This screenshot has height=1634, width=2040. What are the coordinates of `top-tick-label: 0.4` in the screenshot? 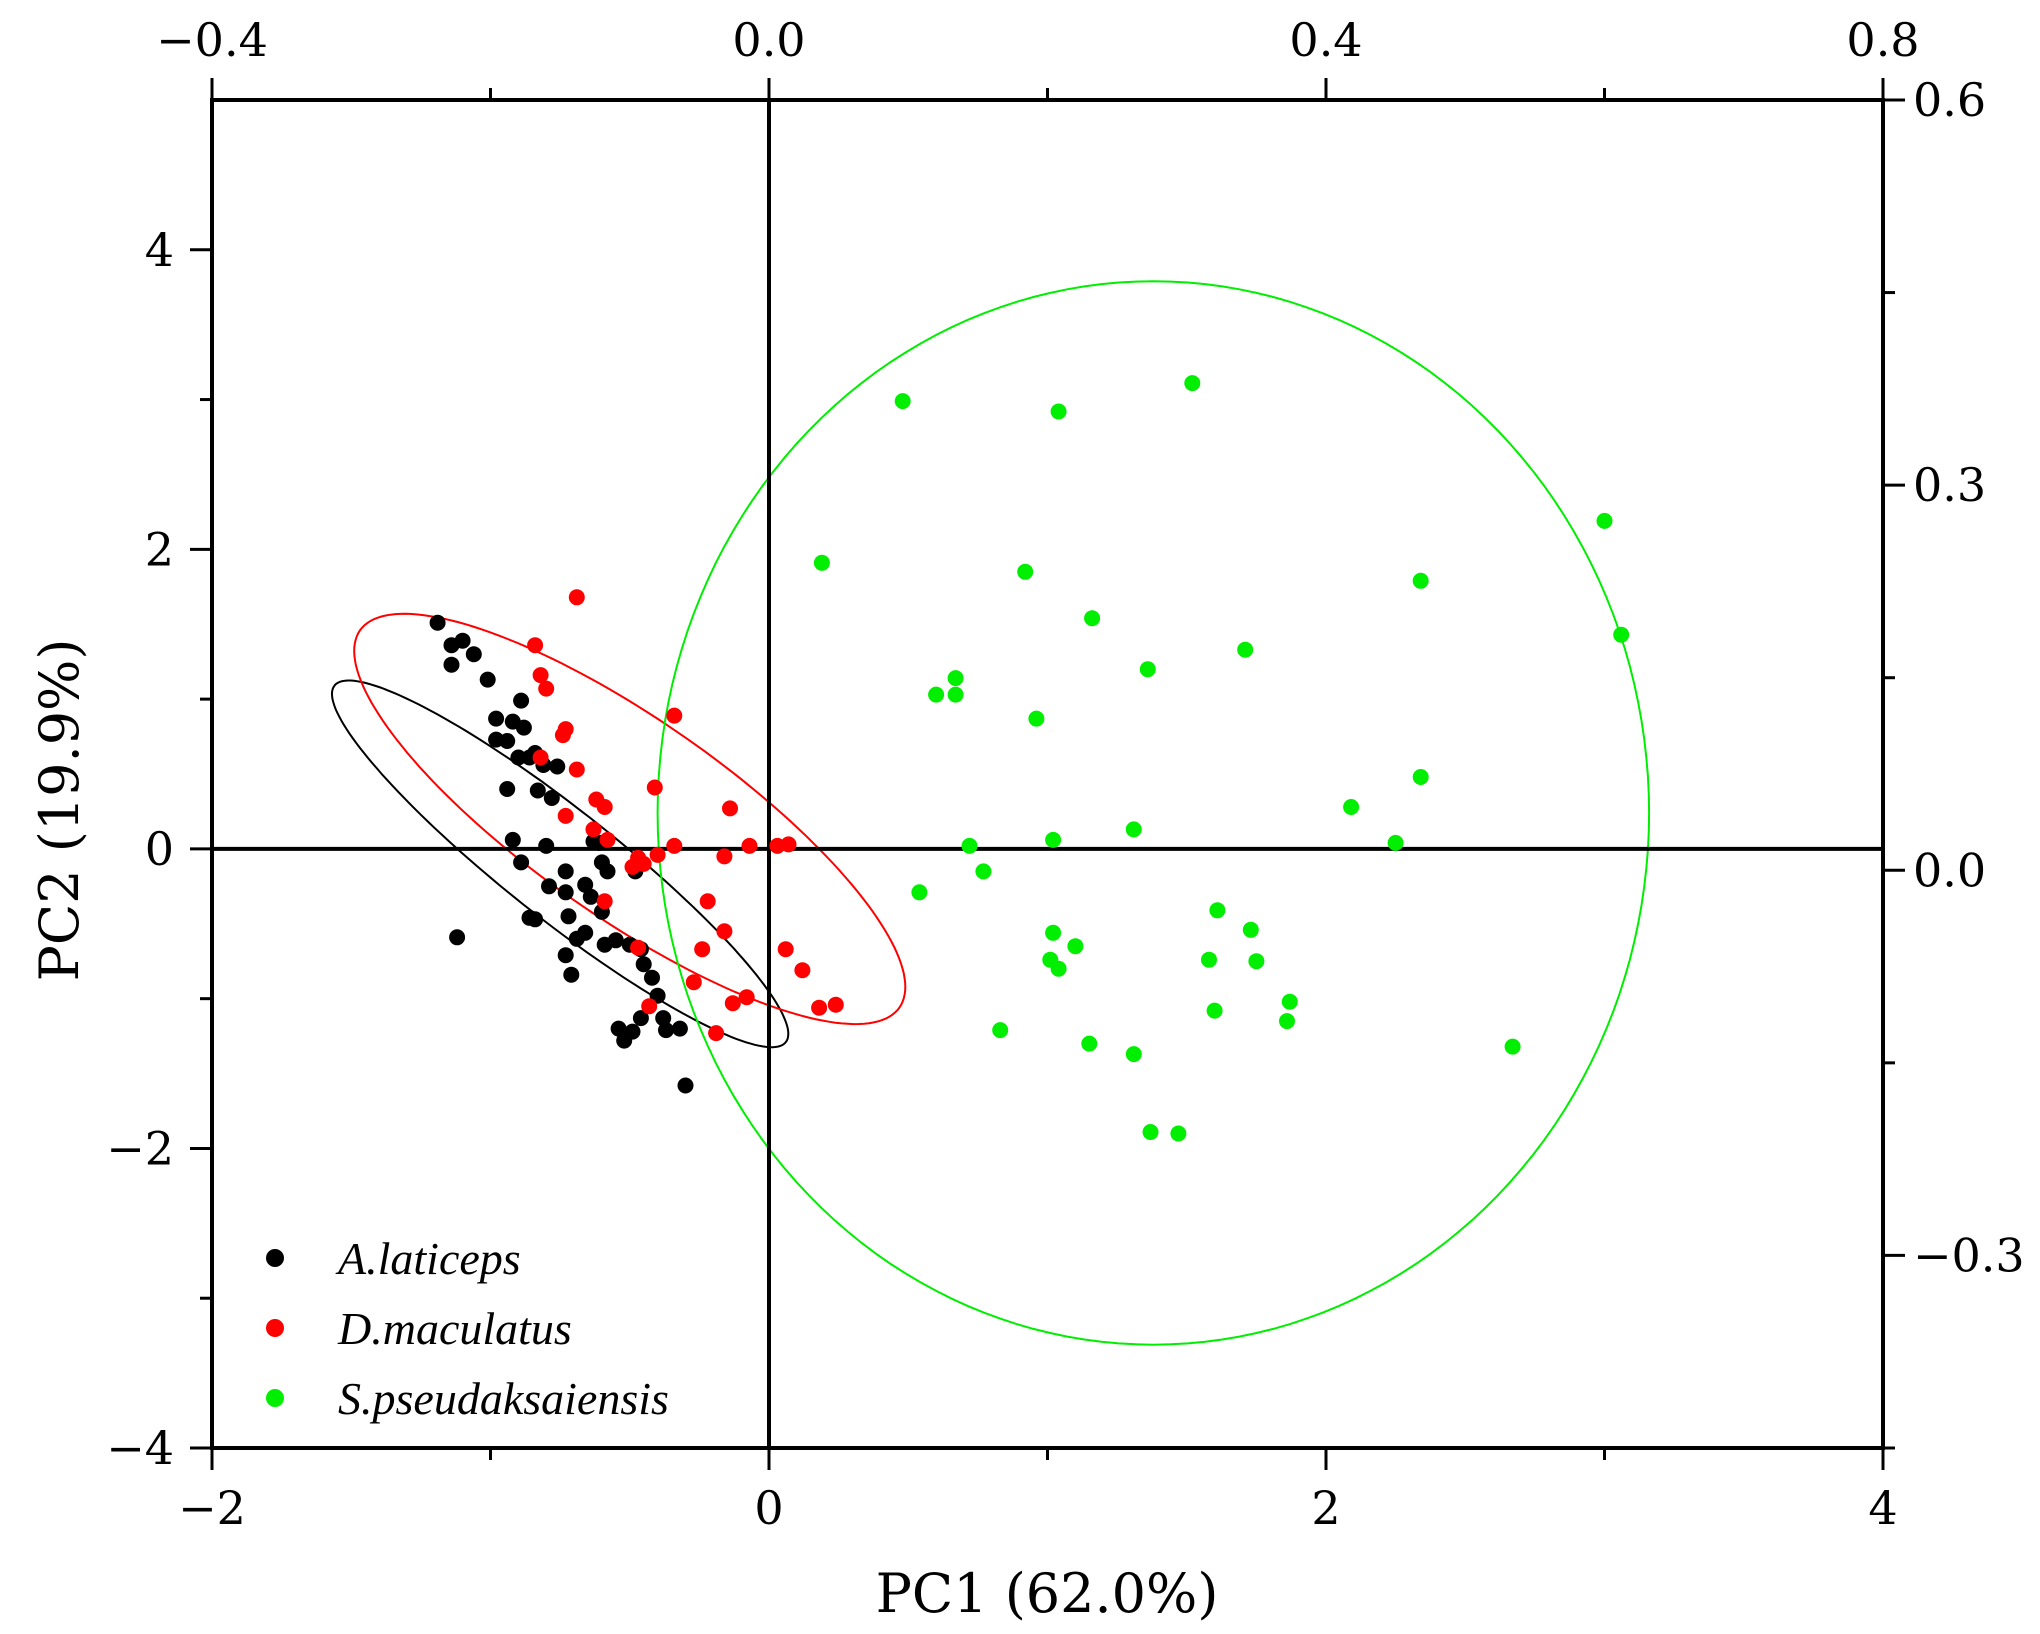 It's located at (1325, 40).